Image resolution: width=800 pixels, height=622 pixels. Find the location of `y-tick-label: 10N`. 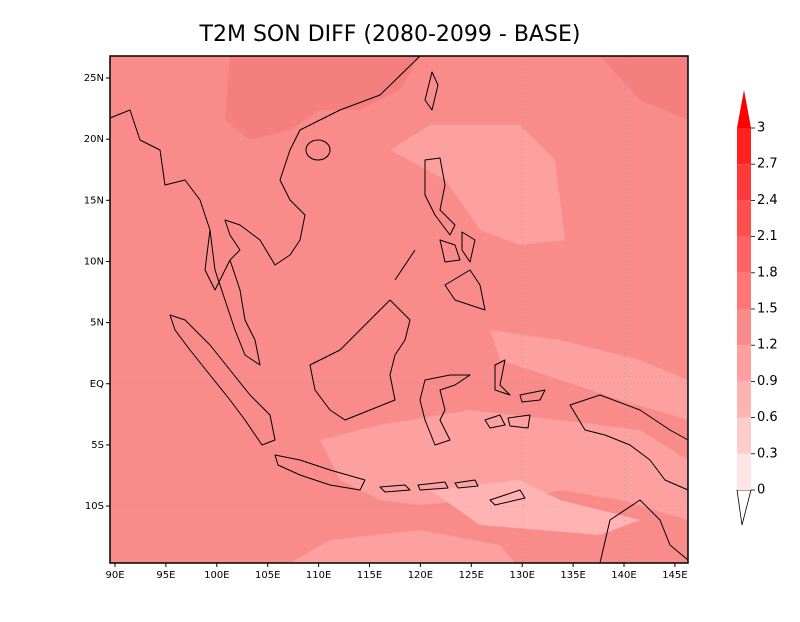

y-tick-label: 10N is located at coordinates (94, 261).